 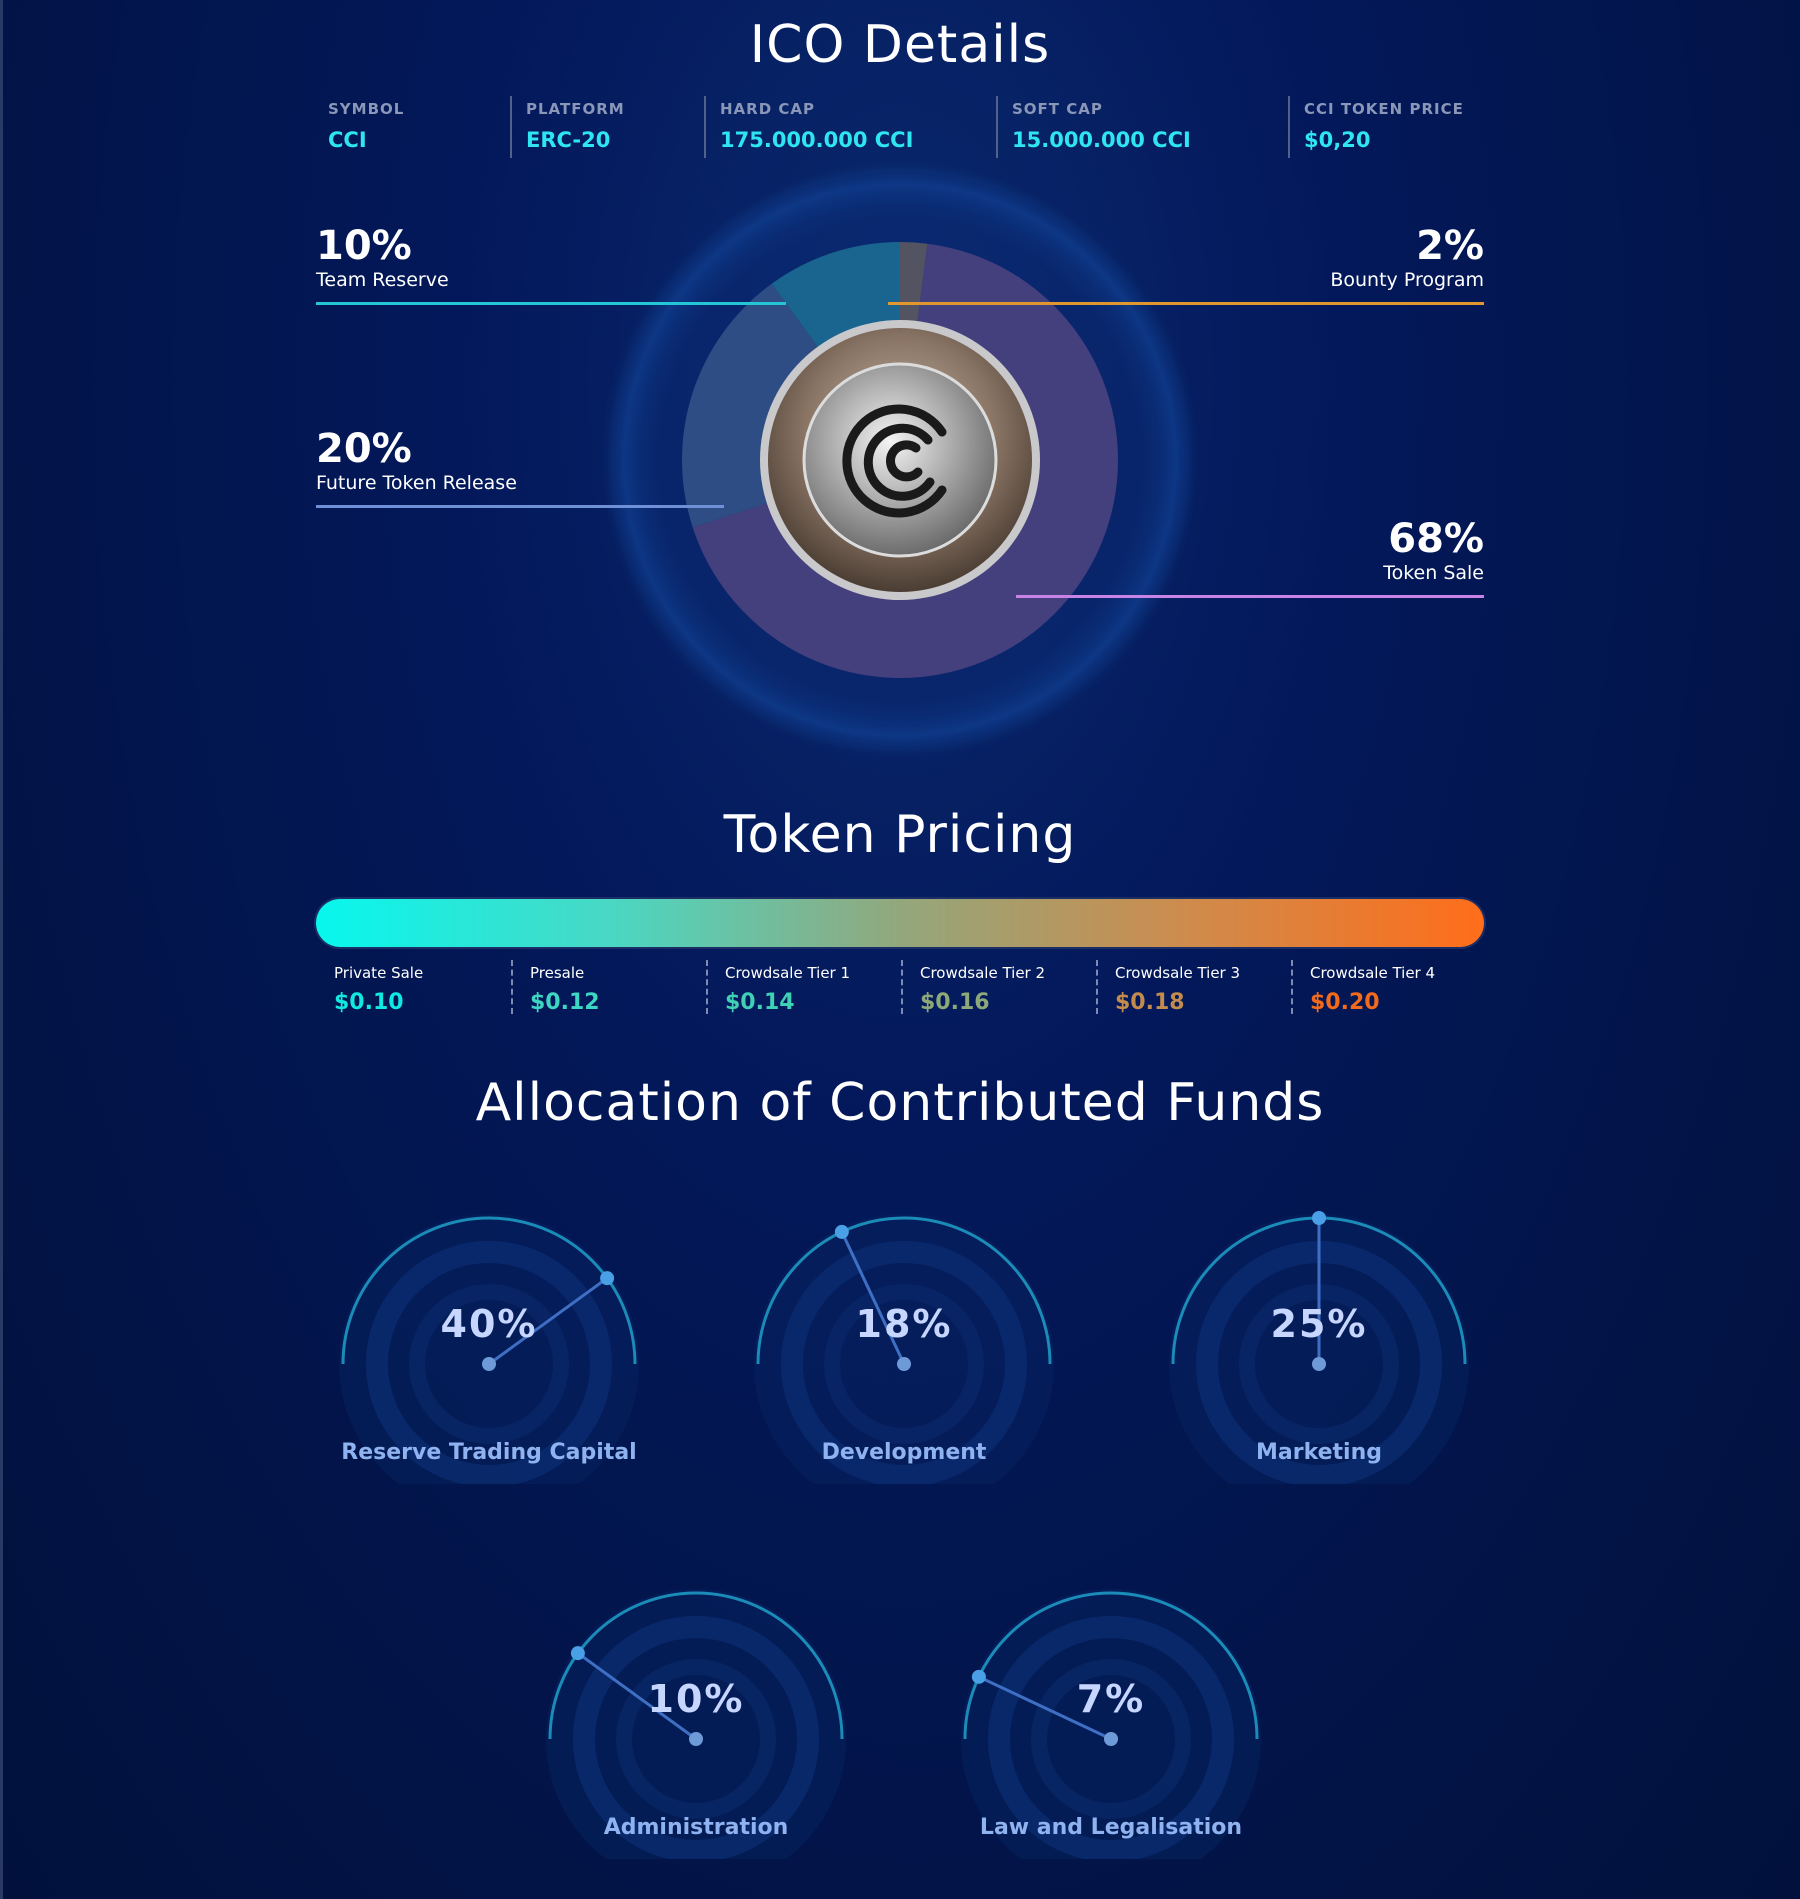 I want to click on gauge-law-and-legalisation: 7% Law and Legalisation, so click(x=1111, y=1709).